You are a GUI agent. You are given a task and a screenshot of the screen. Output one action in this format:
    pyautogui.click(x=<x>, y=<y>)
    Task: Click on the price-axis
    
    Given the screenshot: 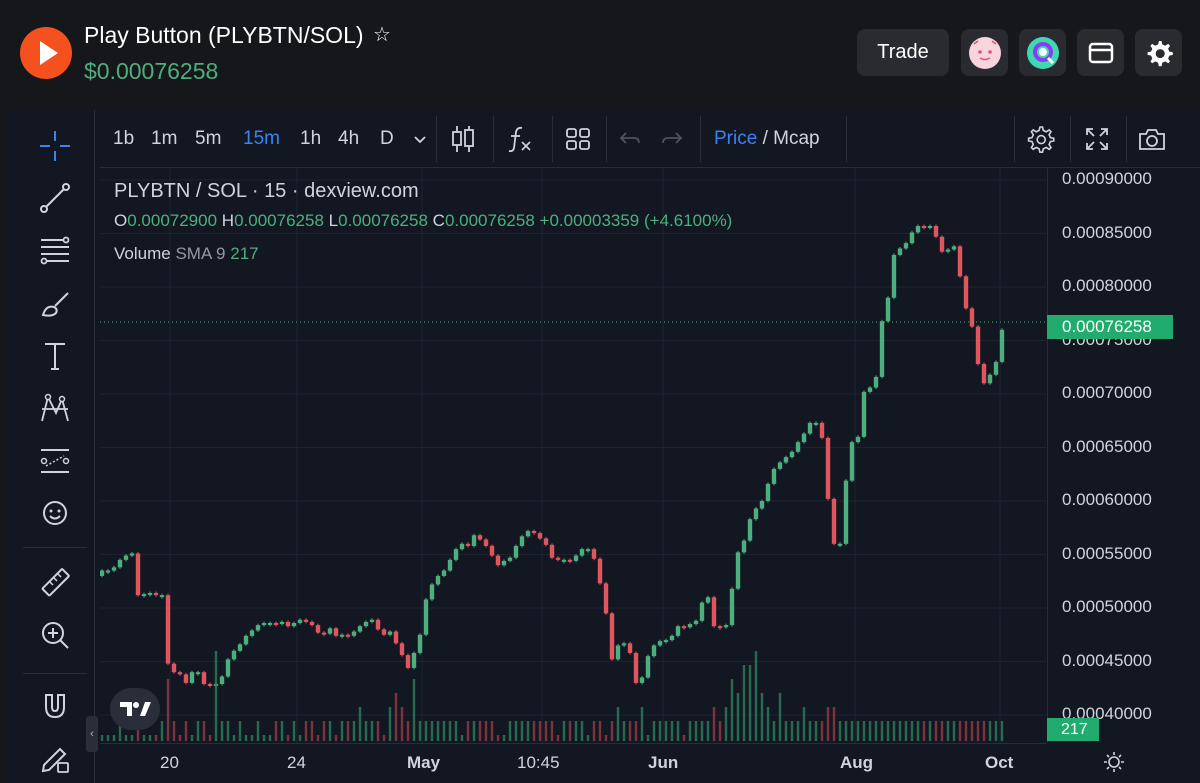 What is the action you would take?
    pyautogui.click(x=1123, y=455)
    